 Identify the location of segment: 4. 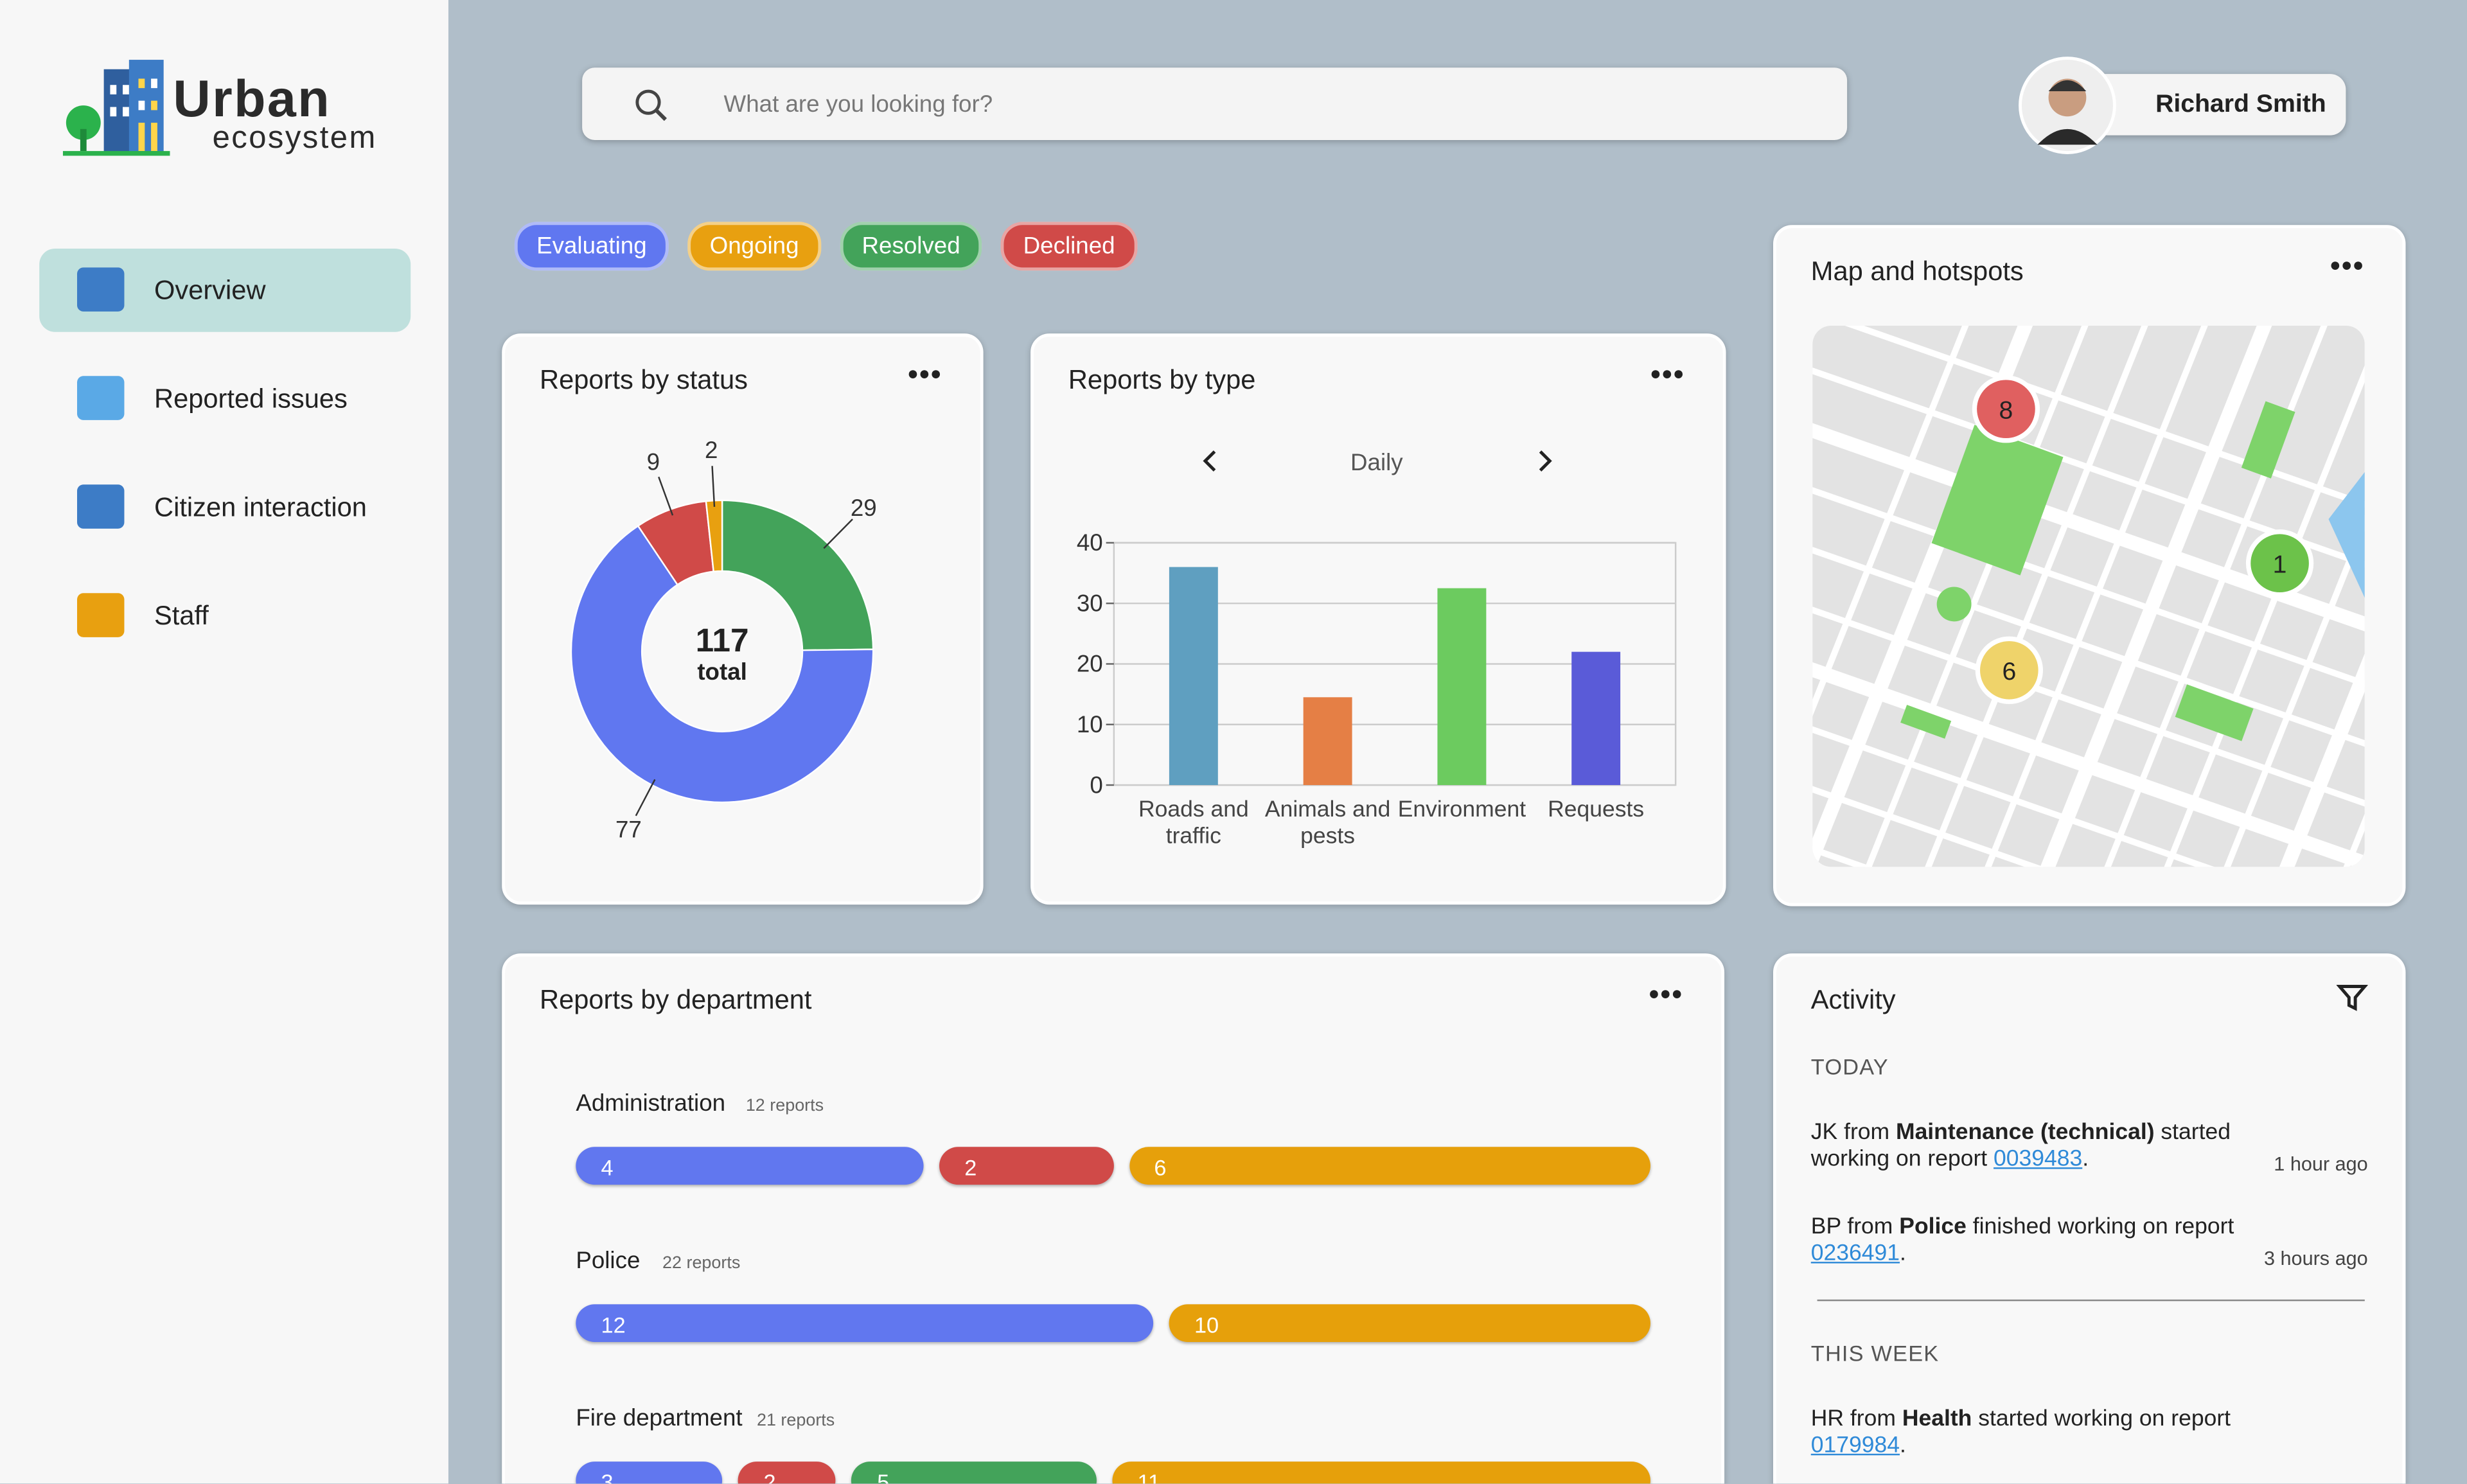
(750, 1166).